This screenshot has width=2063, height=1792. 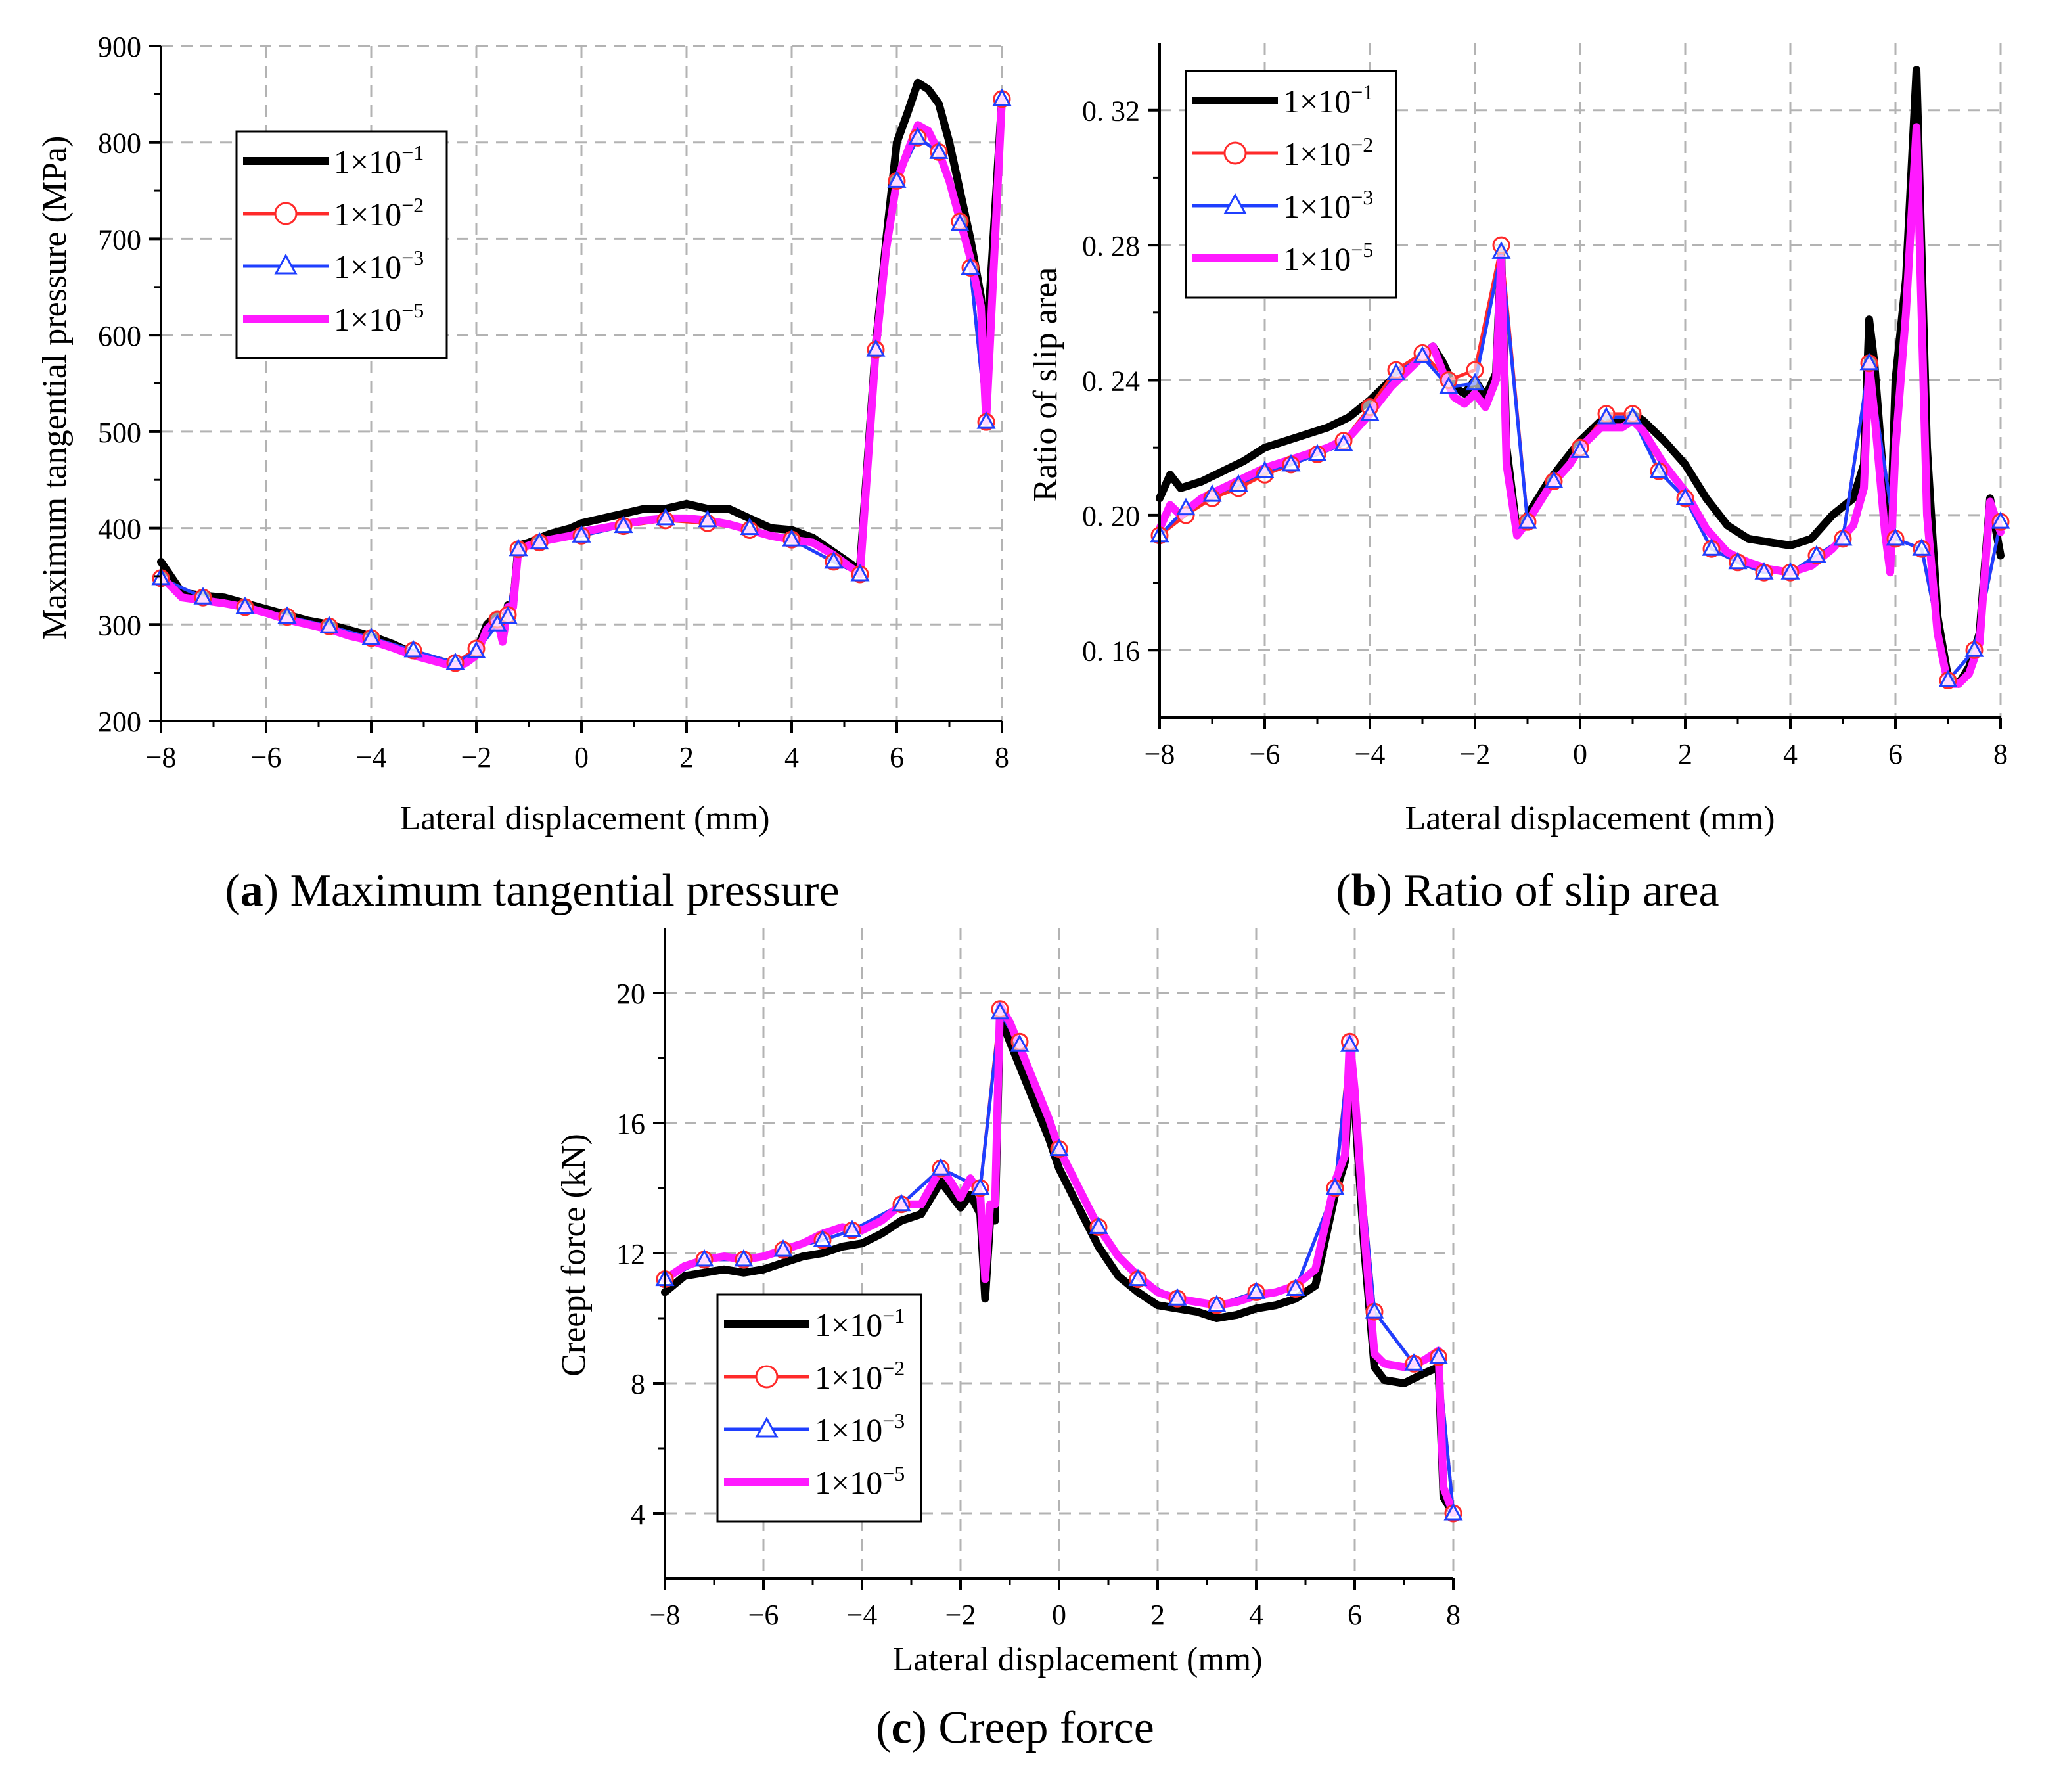 I want to click on x-tick-label: 4, so click(x=1790, y=754).